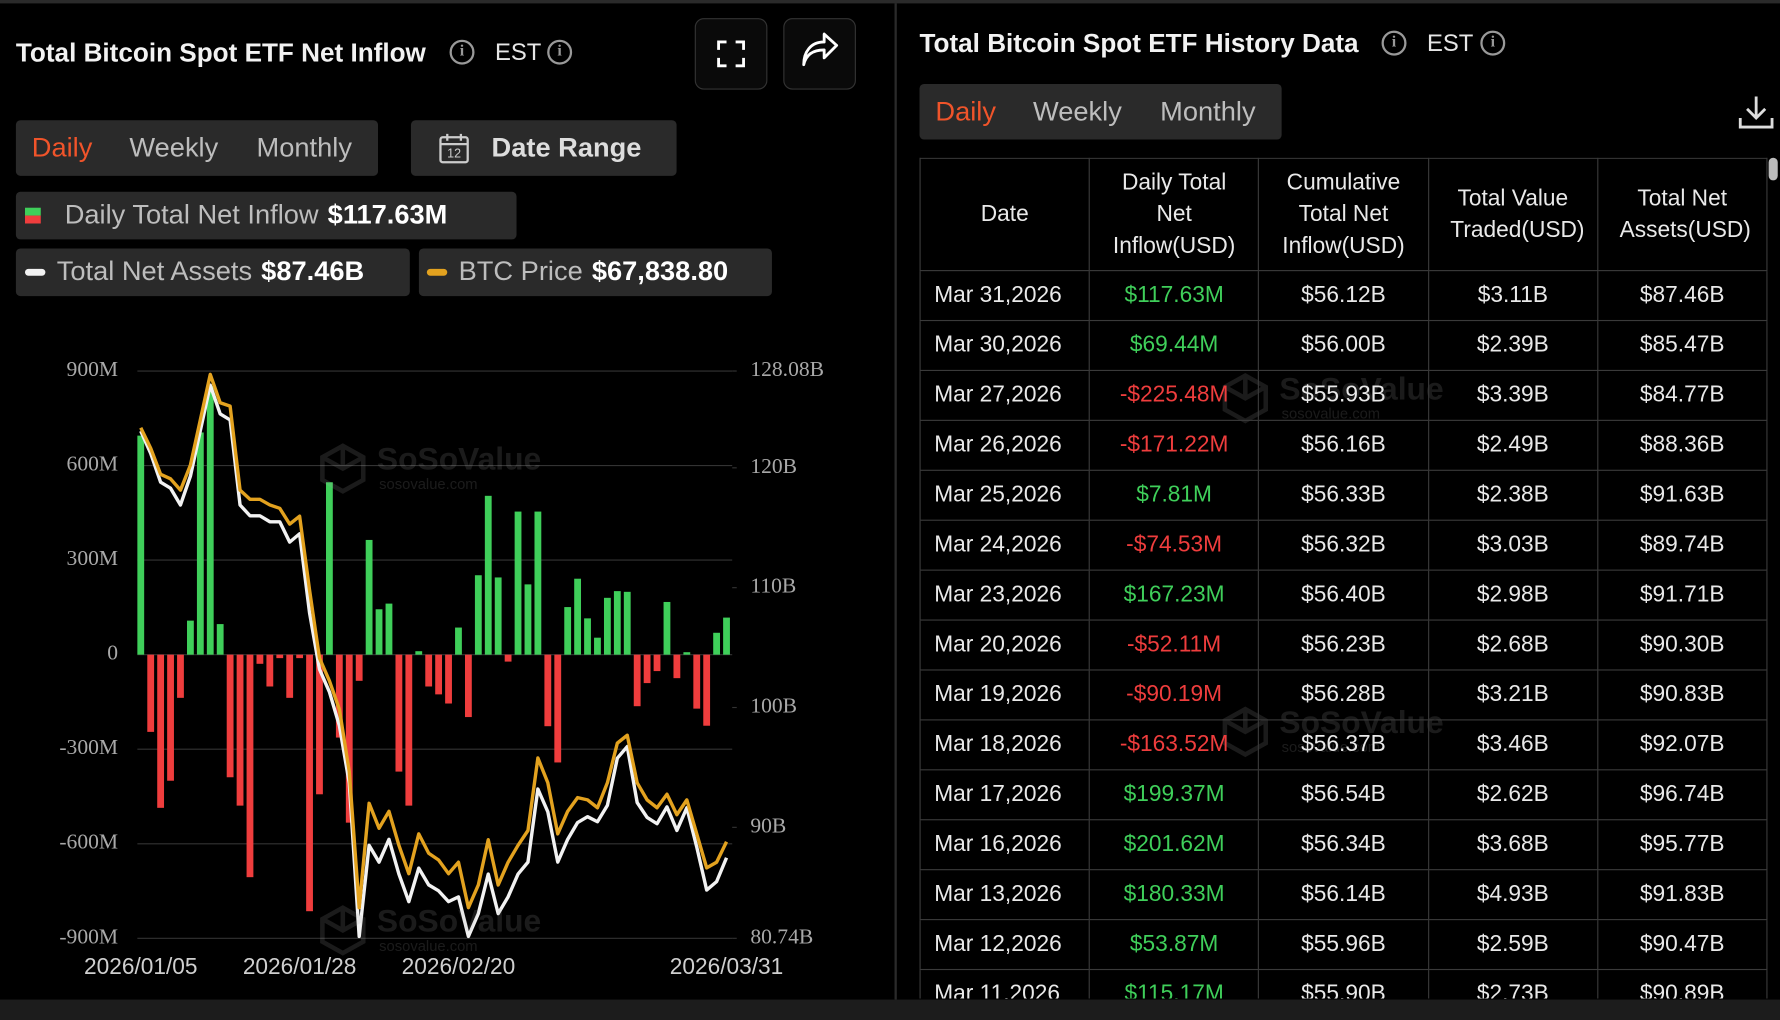 The height and width of the screenshot is (1020, 1780). I want to click on y2-tick-label: 120B, so click(773, 466).